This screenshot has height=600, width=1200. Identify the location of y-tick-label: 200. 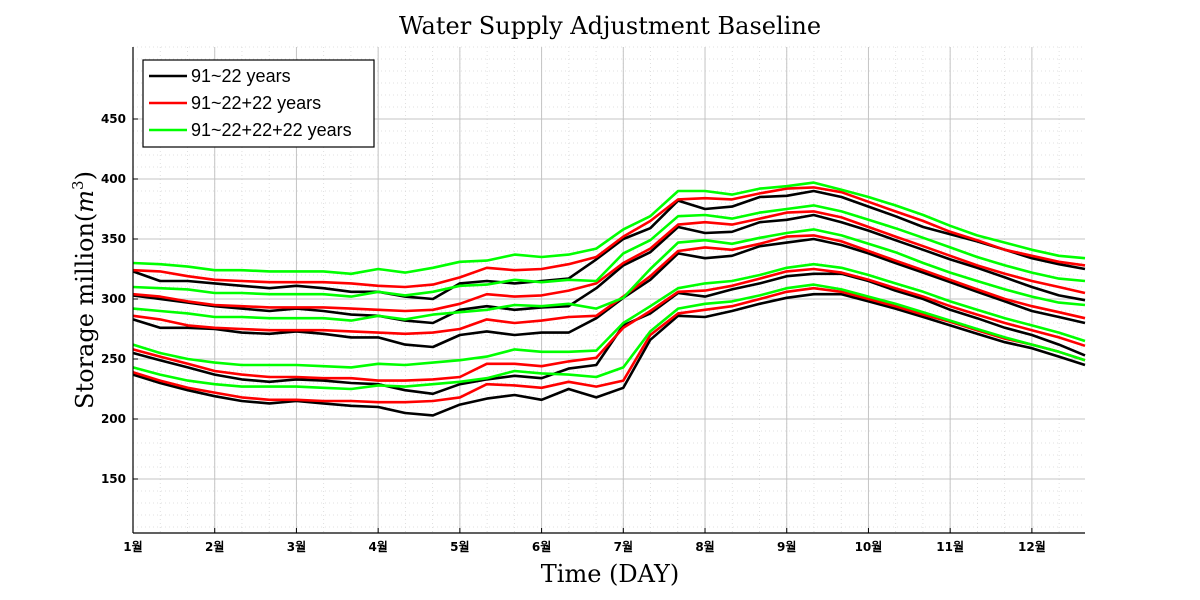
(113, 419).